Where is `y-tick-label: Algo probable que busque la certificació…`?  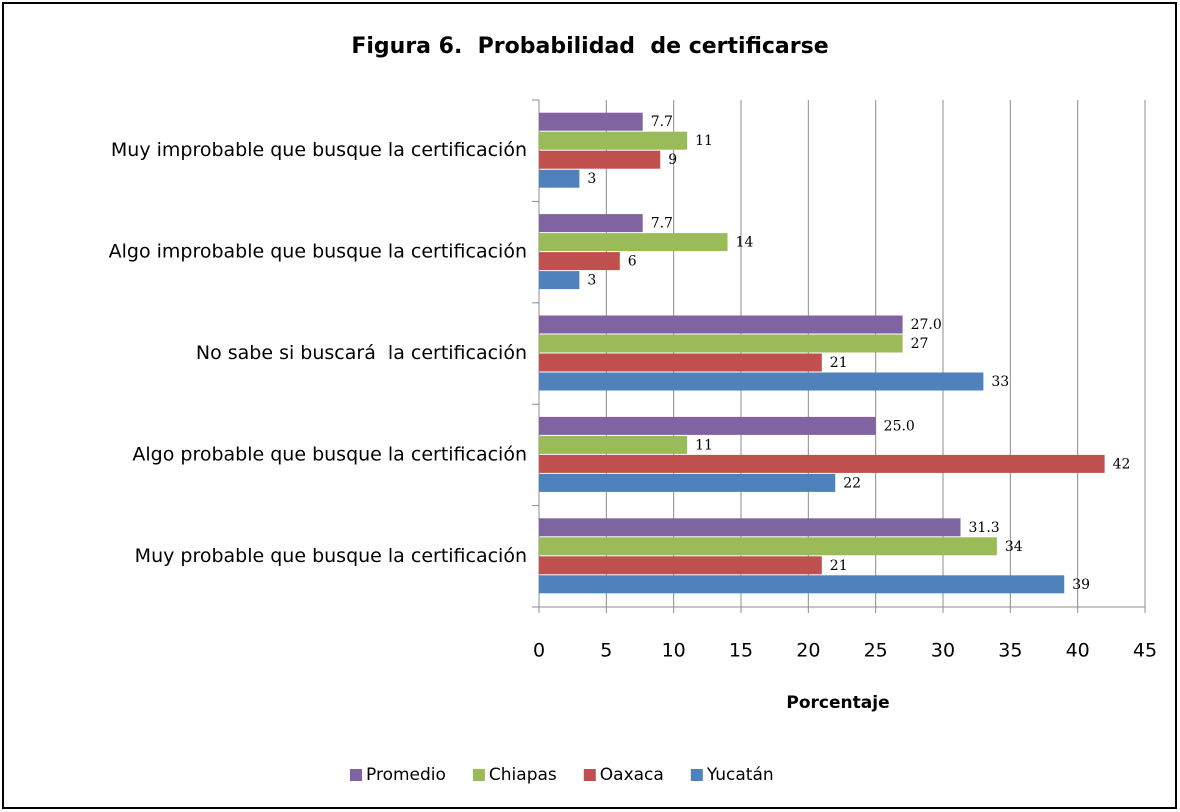 y-tick-label: Algo probable que busque la certificació… is located at coordinates (329, 454).